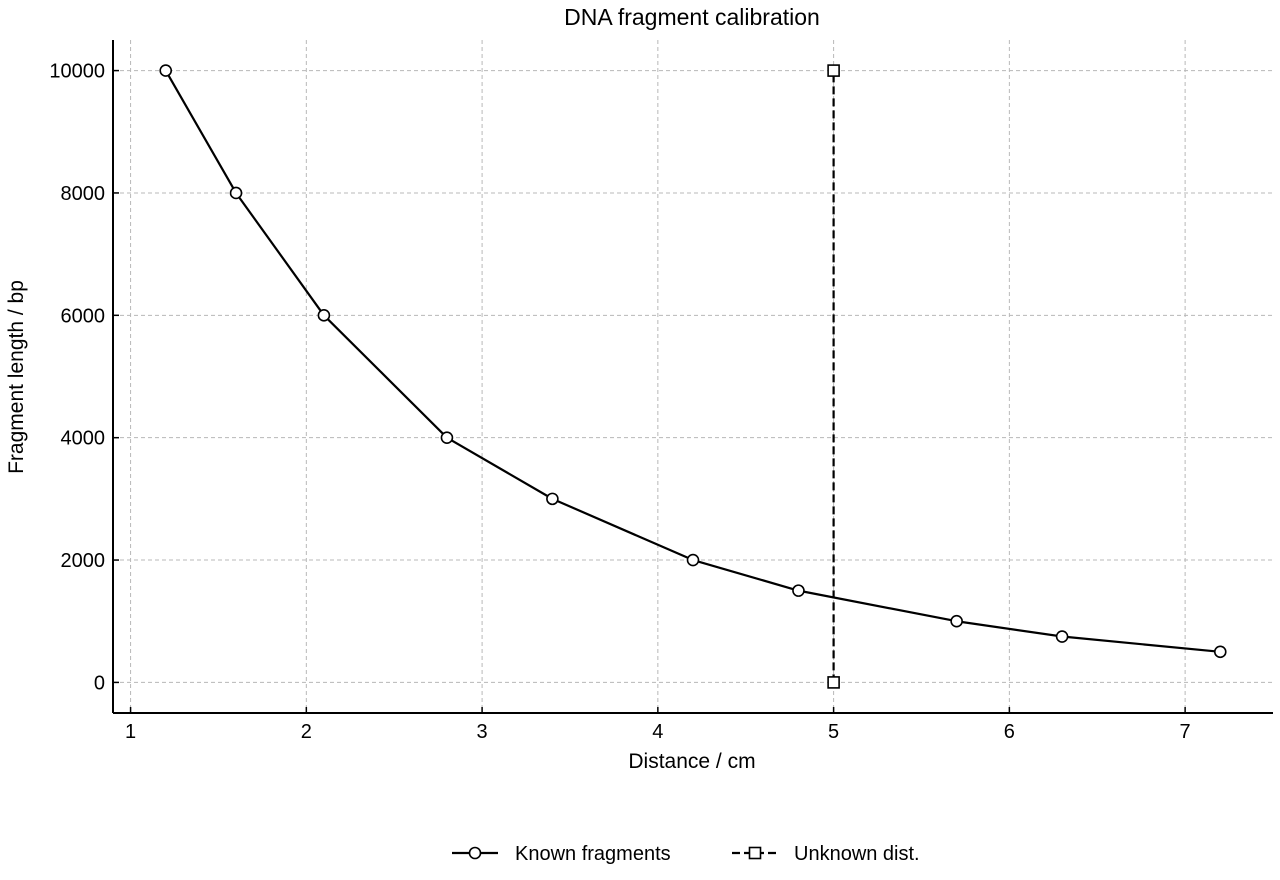  Describe the element at coordinates (1009, 732) in the screenshot. I see `x-tick-label: 6` at that location.